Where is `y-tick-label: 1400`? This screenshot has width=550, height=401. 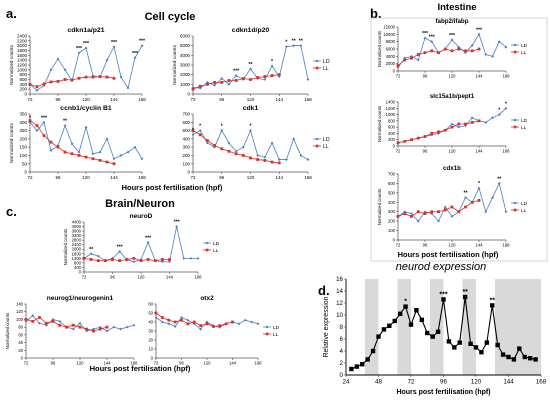
y-tick-label: 1400 is located at coordinates (22, 60).